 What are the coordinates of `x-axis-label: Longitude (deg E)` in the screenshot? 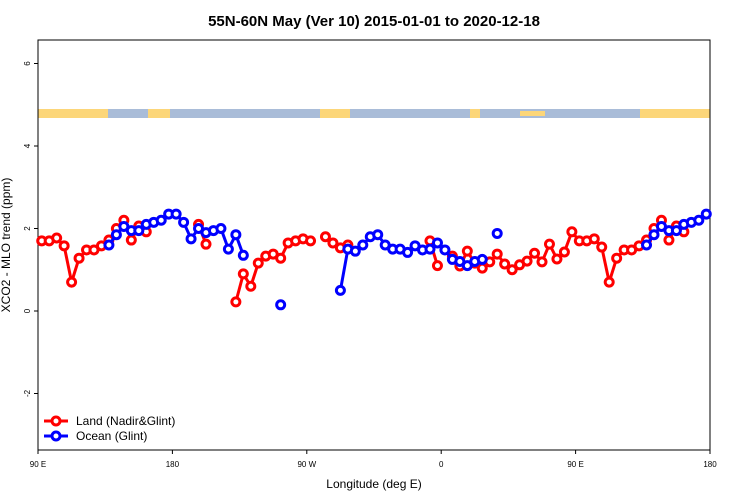 It's located at (373, 484).